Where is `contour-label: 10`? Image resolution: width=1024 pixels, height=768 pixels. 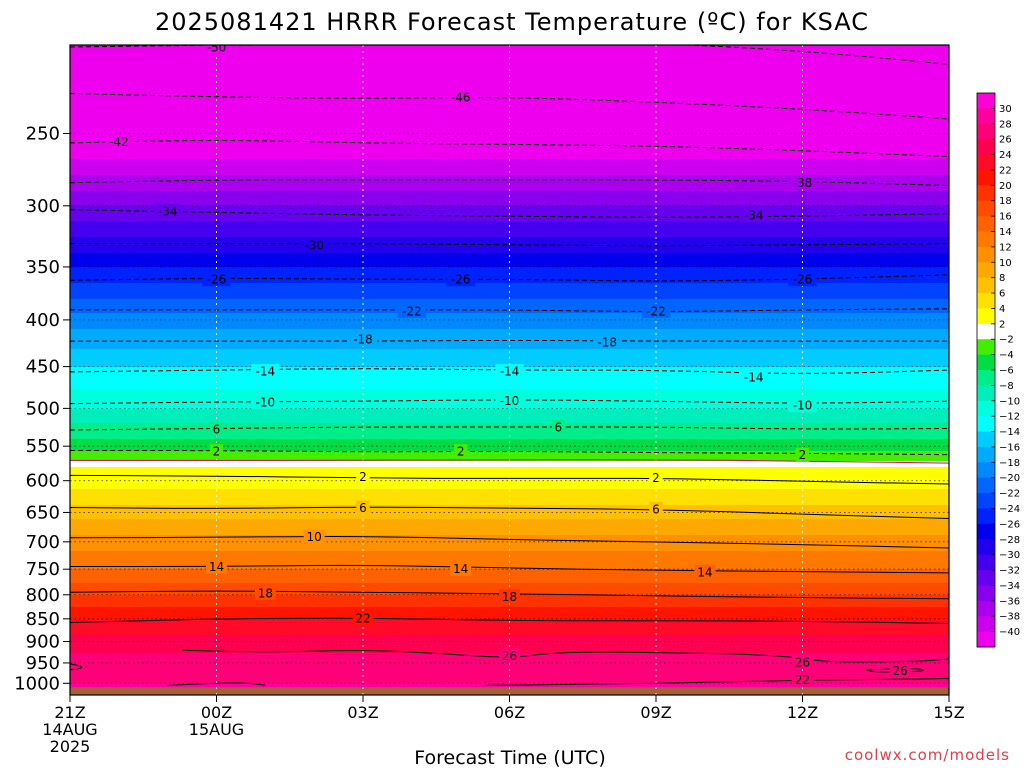 contour-label: 10 is located at coordinates (314, 537).